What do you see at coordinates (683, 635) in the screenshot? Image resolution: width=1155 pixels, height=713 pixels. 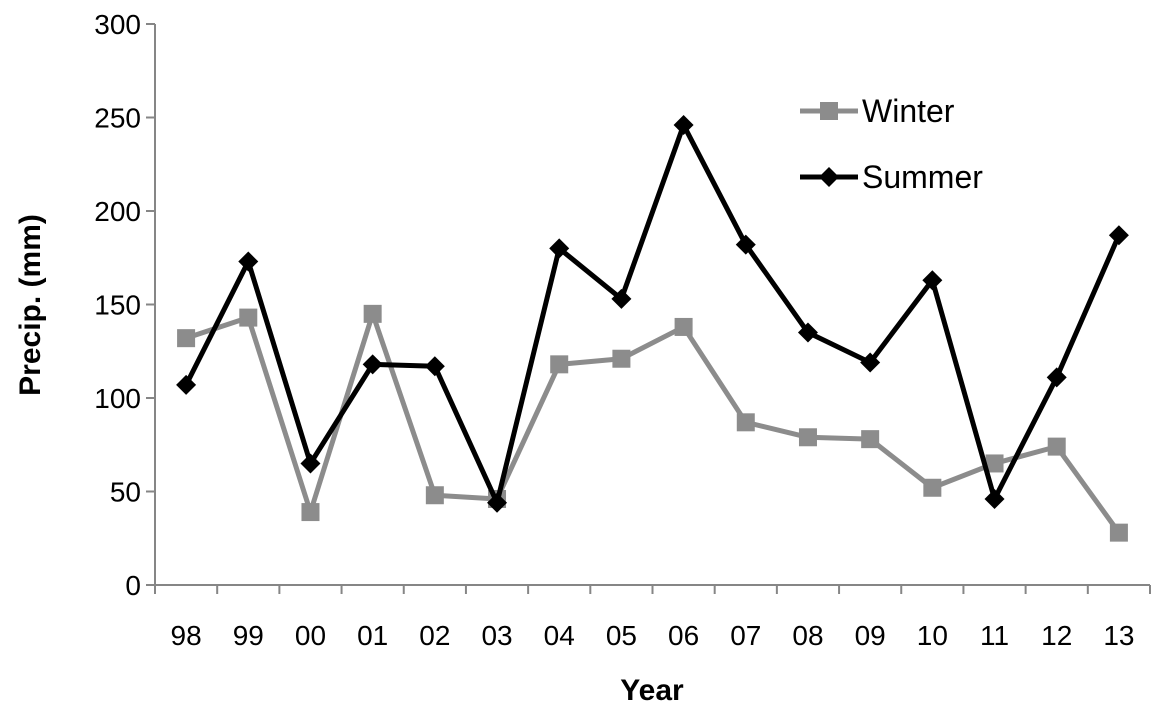 I see `x-tick-label: 06` at bounding box center [683, 635].